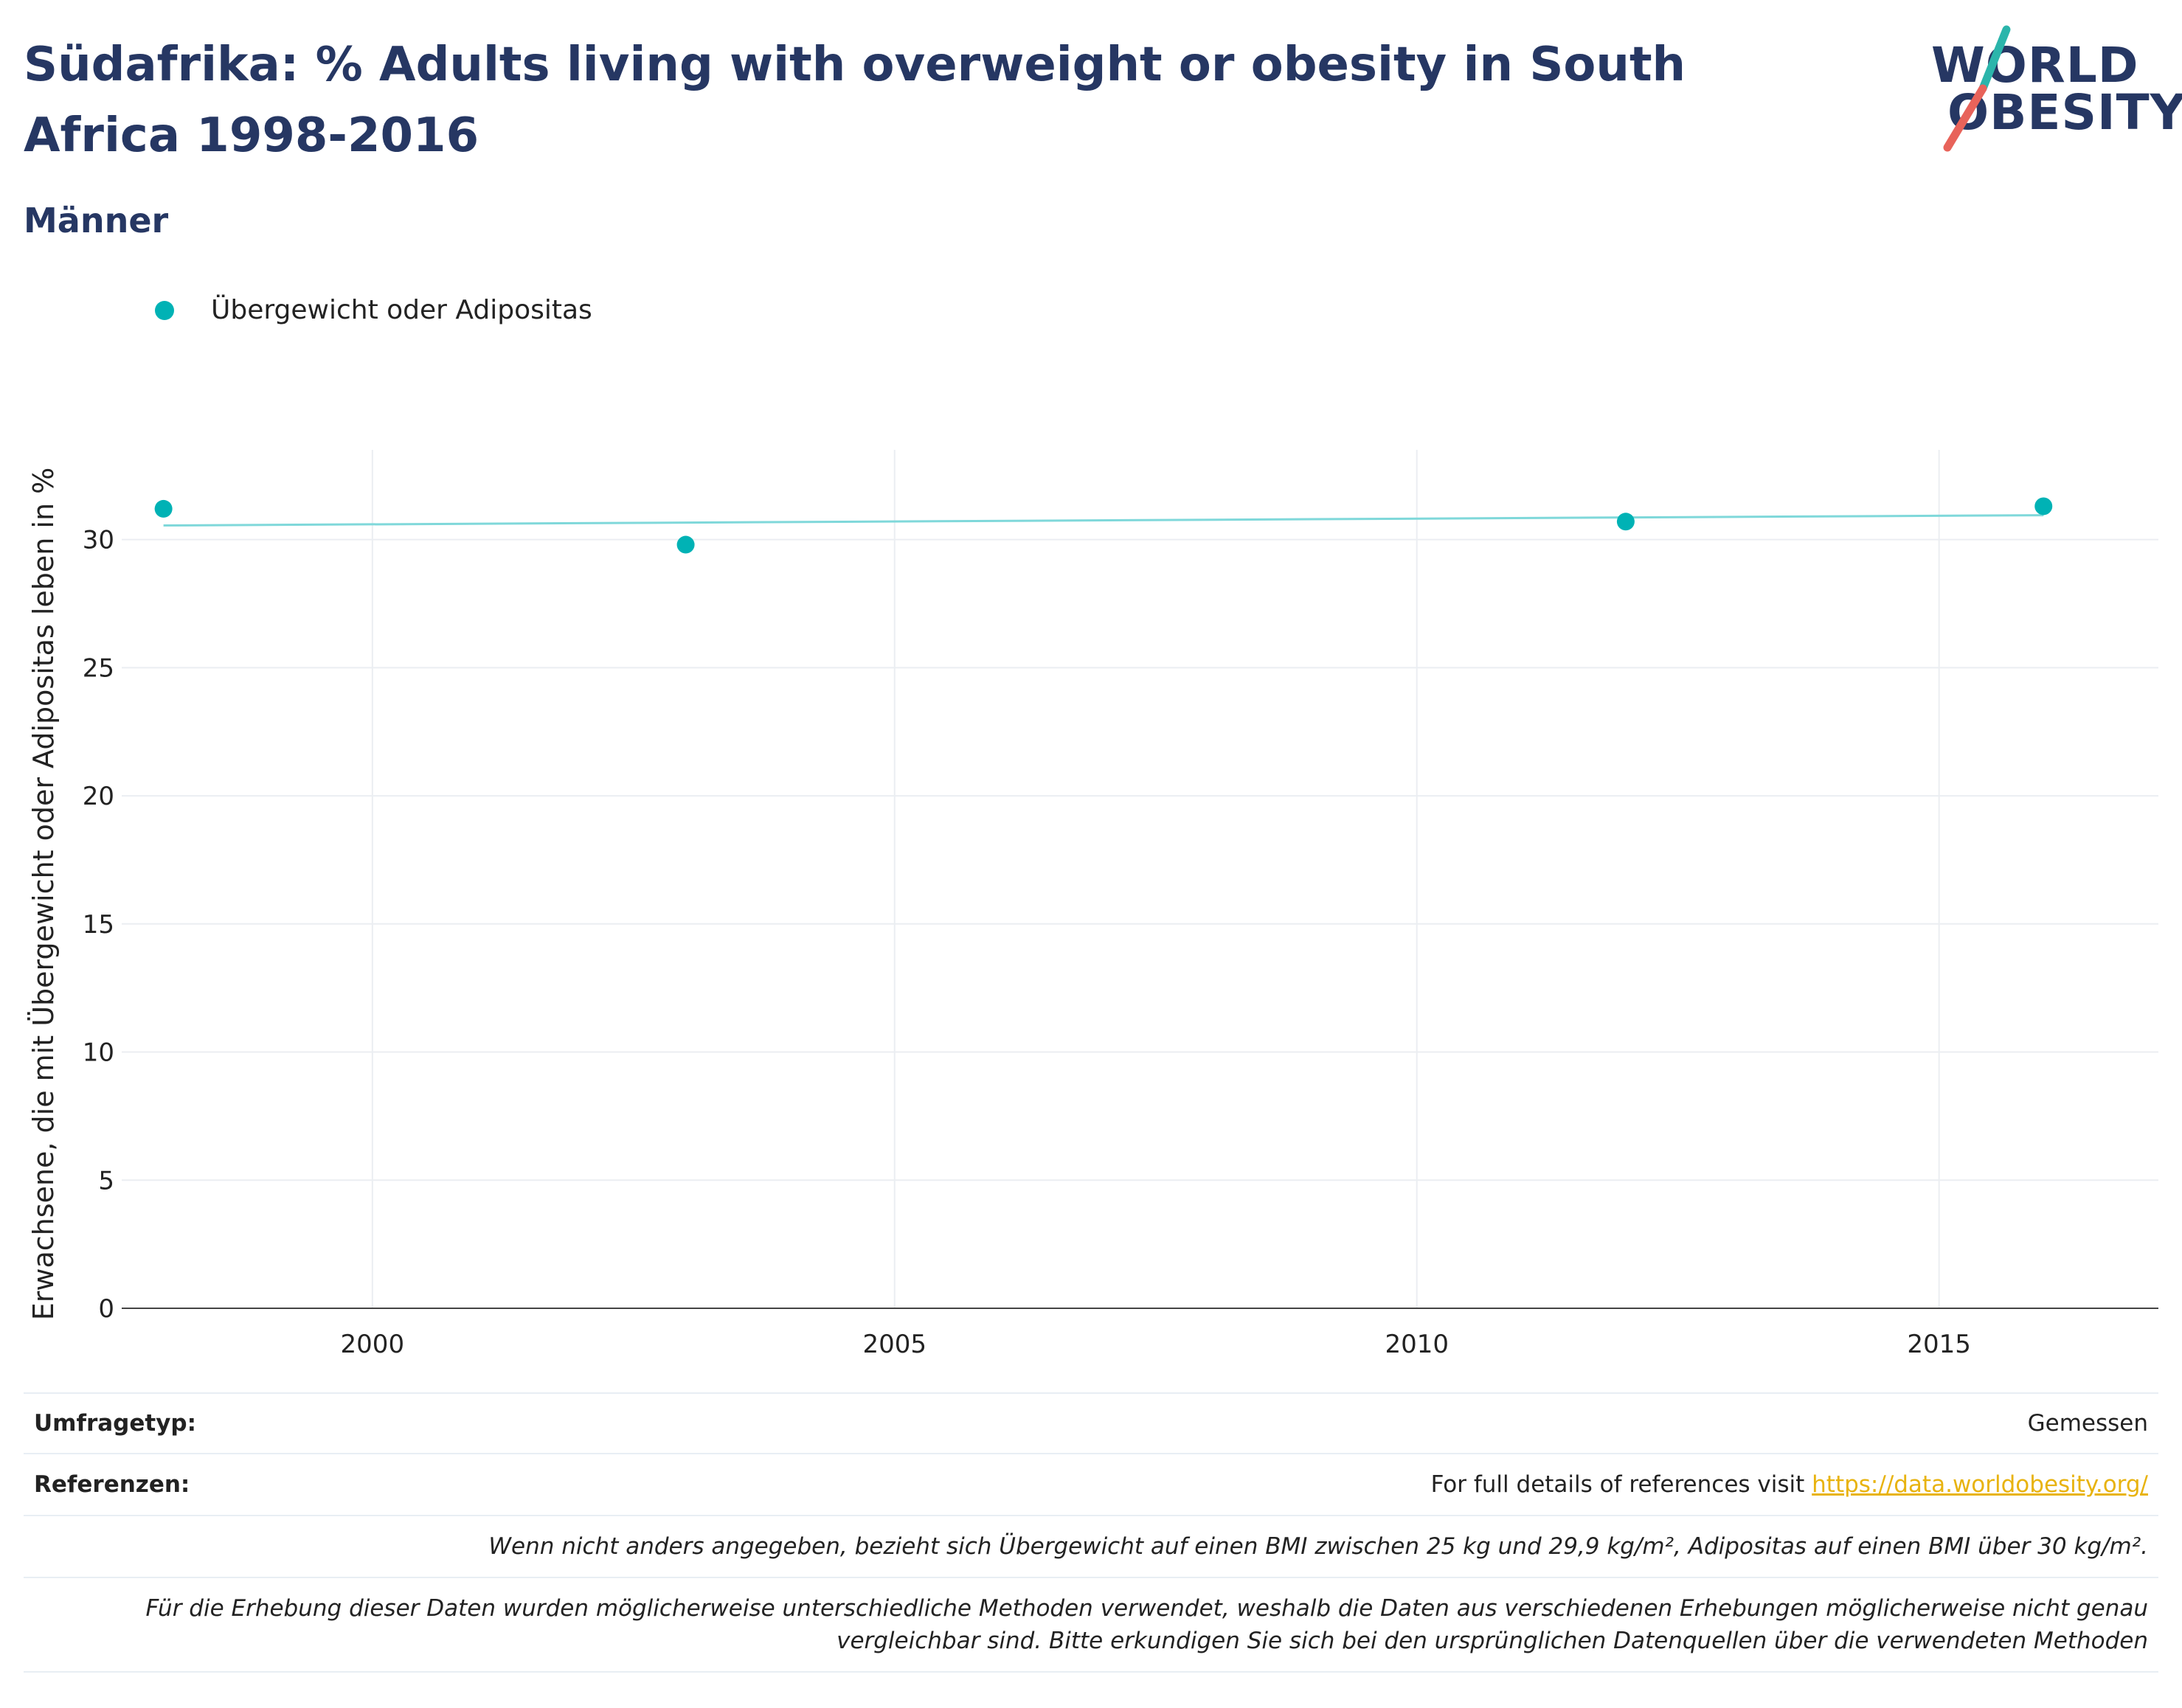  What do you see at coordinates (106, 1180) in the screenshot?
I see `y-tick-label: 5` at bounding box center [106, 1180].